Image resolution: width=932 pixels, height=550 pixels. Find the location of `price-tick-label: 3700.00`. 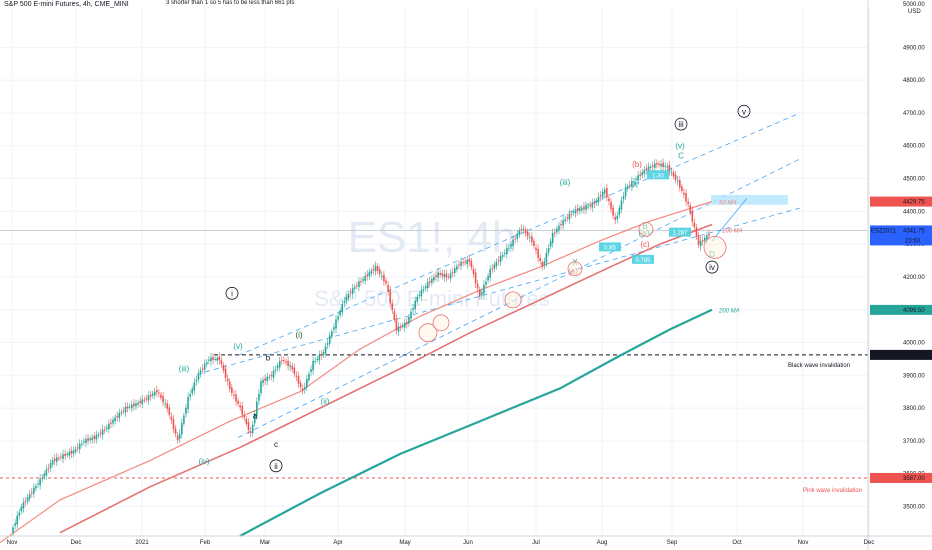

price-tick-label: 3700.00 is located at coordinates (914, 442).